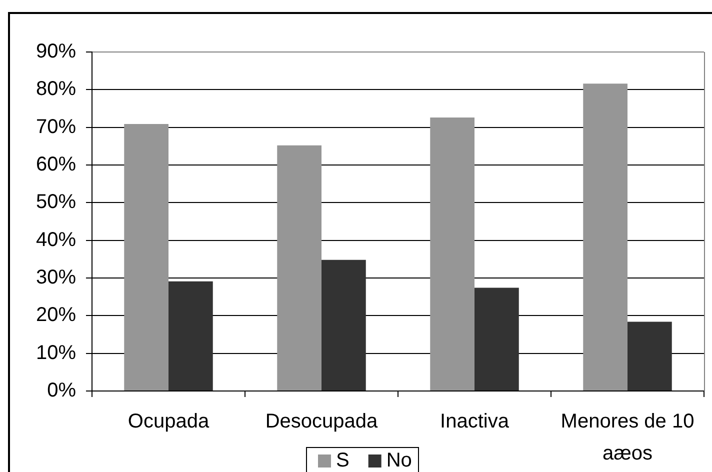 This screenshot has width=712, height=472. I want to click on x-tick-label: Desocupada, so click(322, 421).